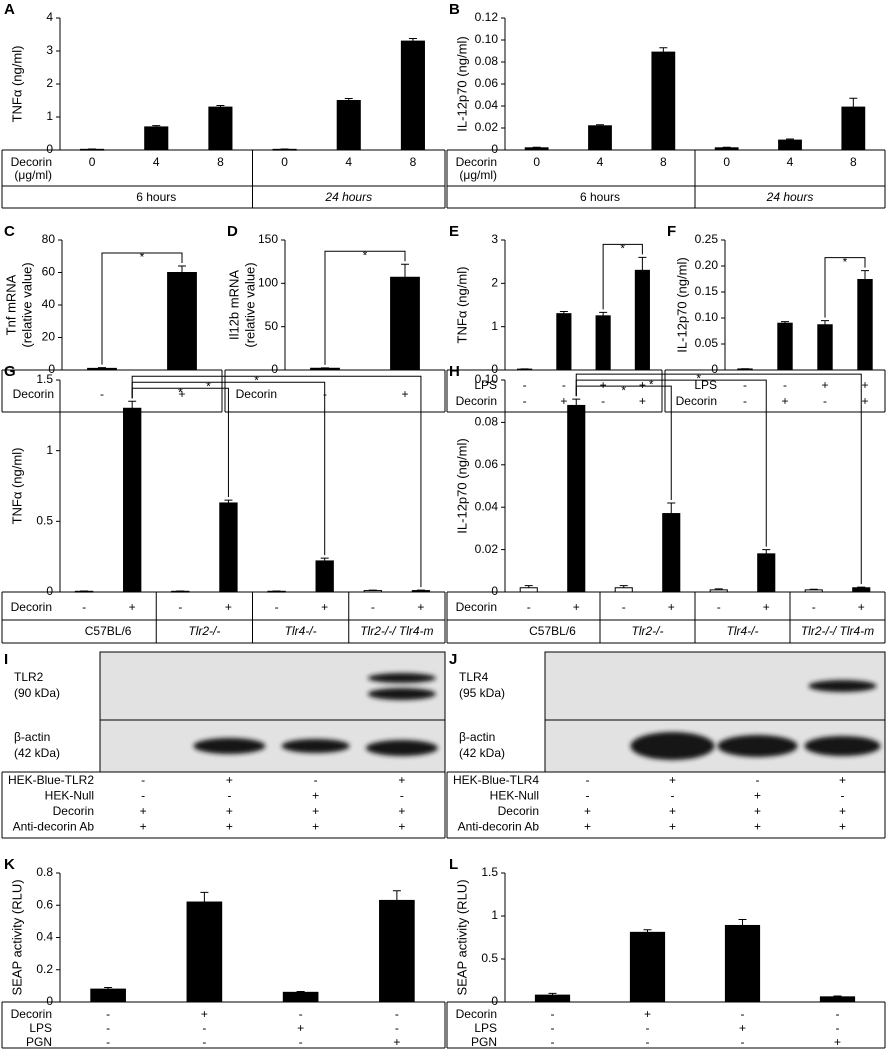  What do you see at coordinates (9, 231) in the screenshot?
I see `panel-letter: C` at bounding box center [9, 231].